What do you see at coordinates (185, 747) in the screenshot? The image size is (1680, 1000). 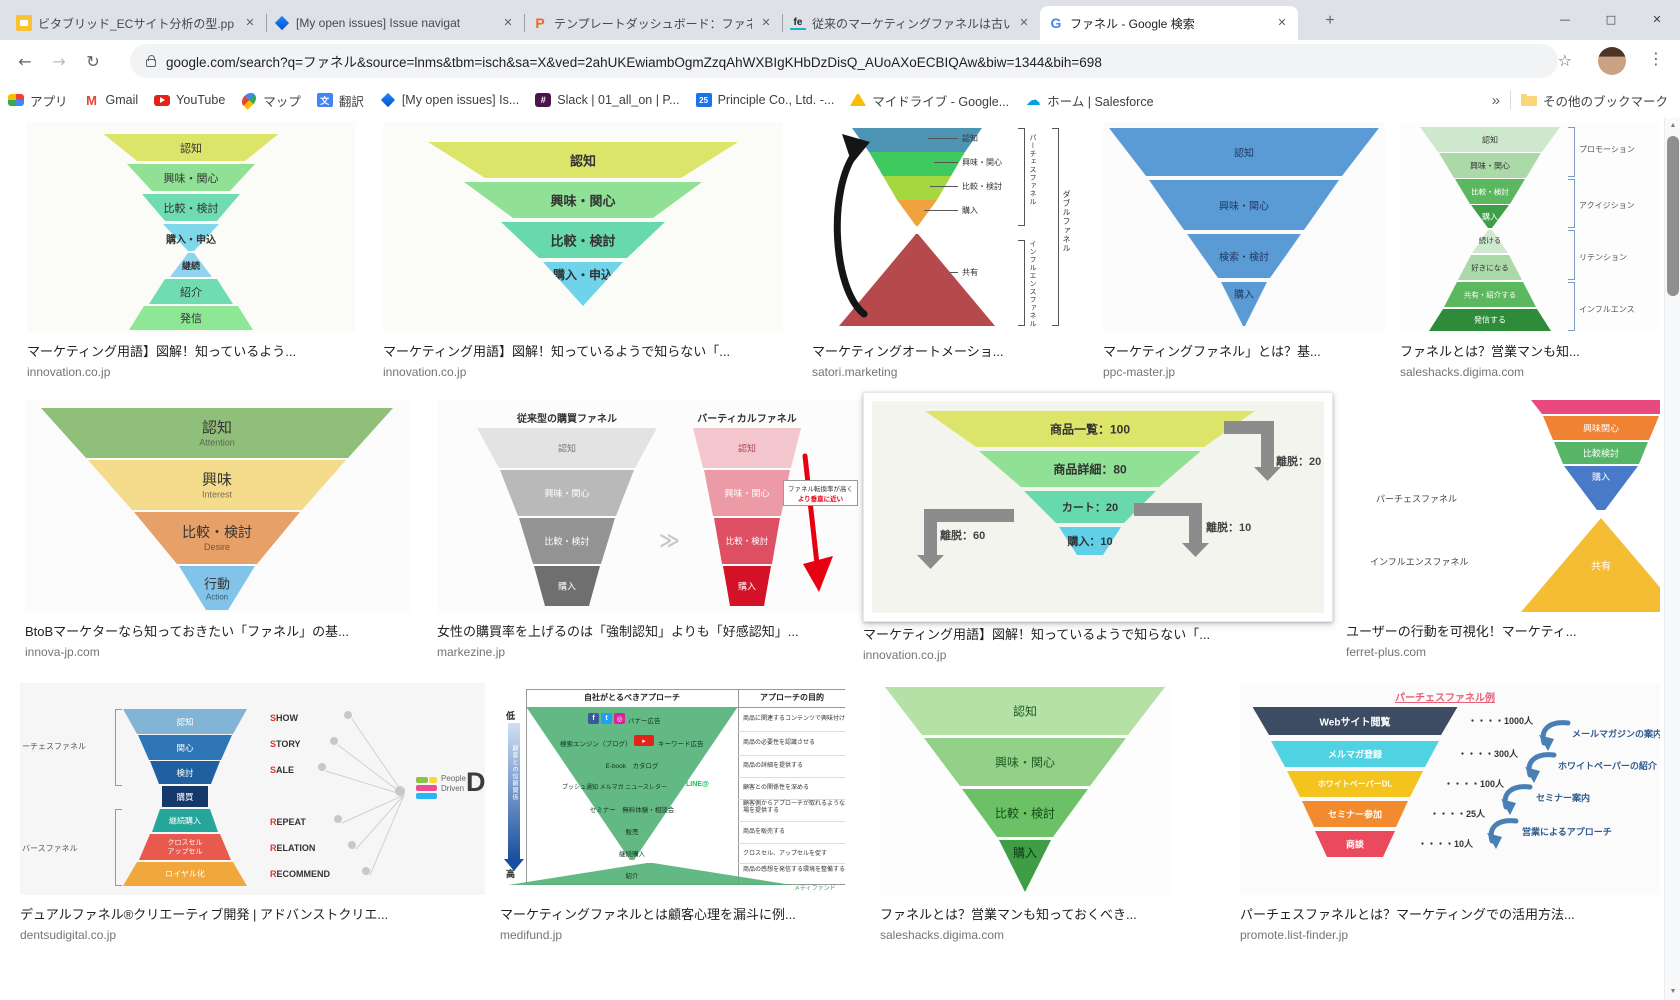 I see `funnel-layer: 関心` at bounding box center [185, 747].